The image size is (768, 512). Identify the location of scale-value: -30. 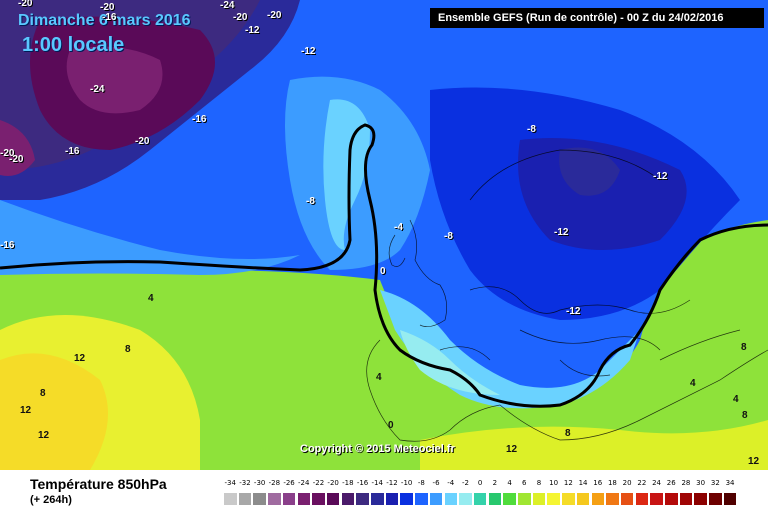
(259, 483).